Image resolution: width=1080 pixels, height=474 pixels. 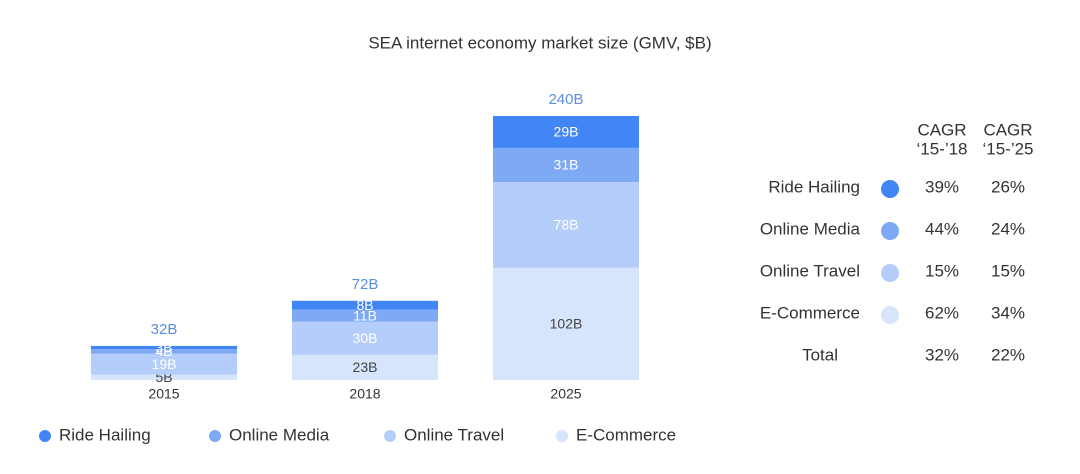 I want to click on total-label: 32B, so click(x=164, y=329).